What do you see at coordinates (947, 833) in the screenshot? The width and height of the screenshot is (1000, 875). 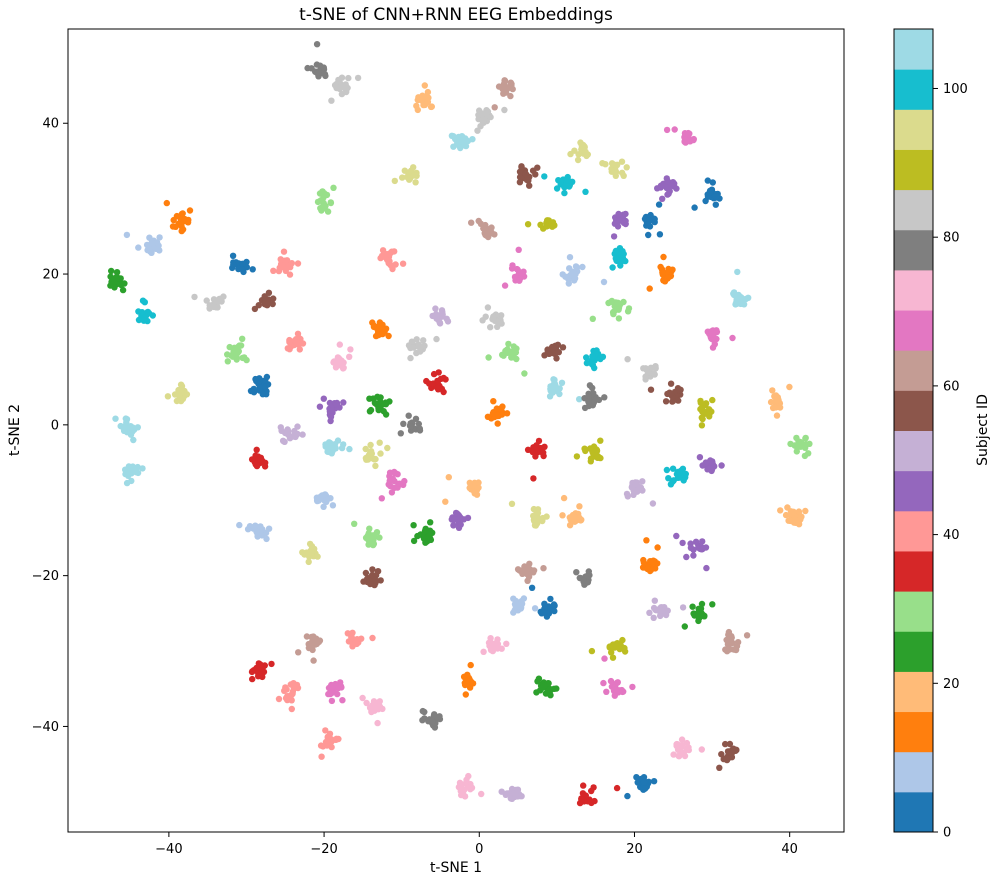 I see `colorbar-tick-label: 0` at bounding box center [947, 833].